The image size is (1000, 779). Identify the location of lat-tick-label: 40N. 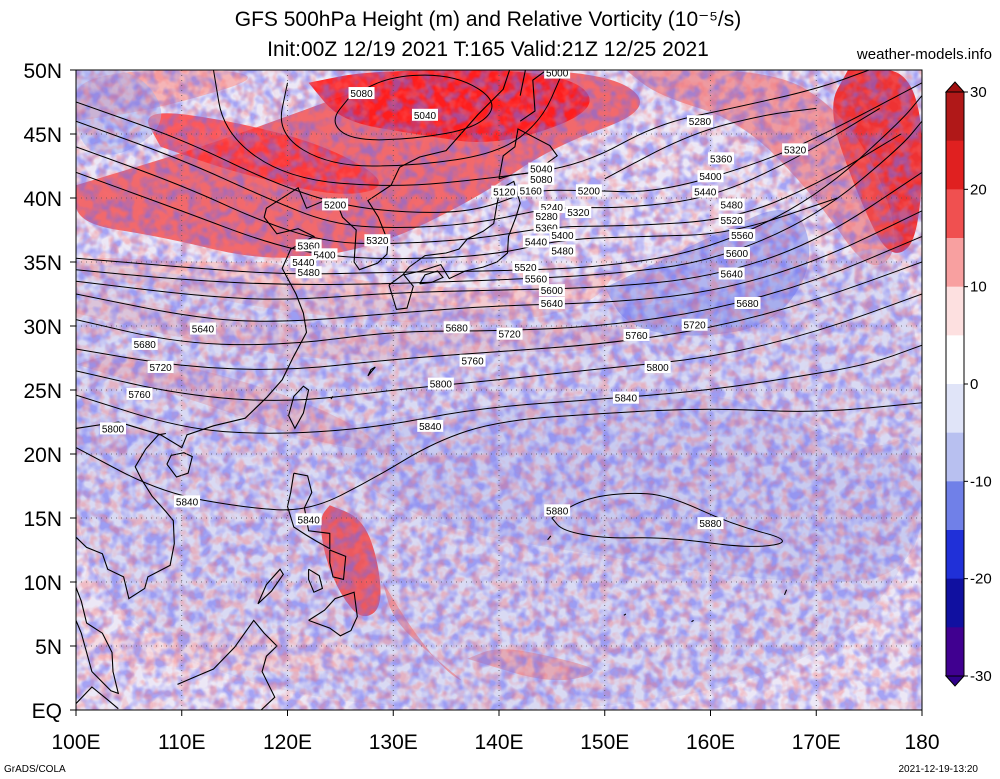
(42, 199).